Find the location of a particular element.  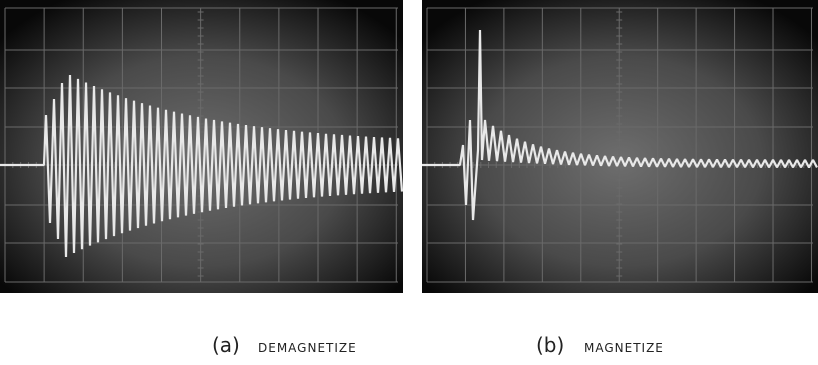

panel-letter: (a) is located at coordinates (226, 345).